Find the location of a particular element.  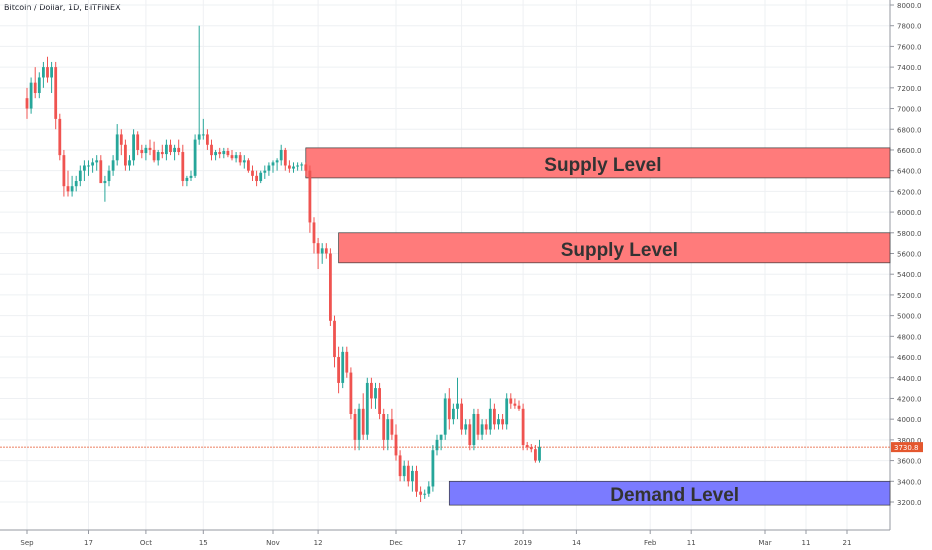

y-tick-label: 7400.0 is located at coordinates (909, 68).